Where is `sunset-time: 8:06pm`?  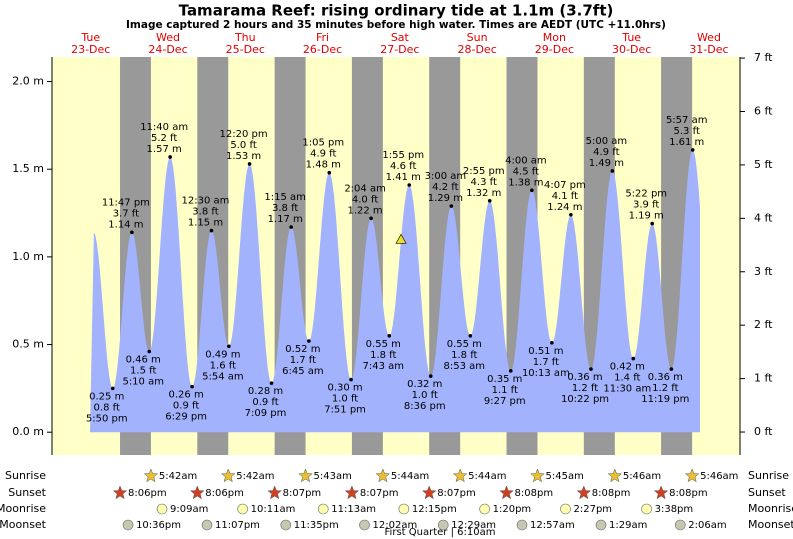
sunset-time: 8:06pm is located at coordinates (224, 493).